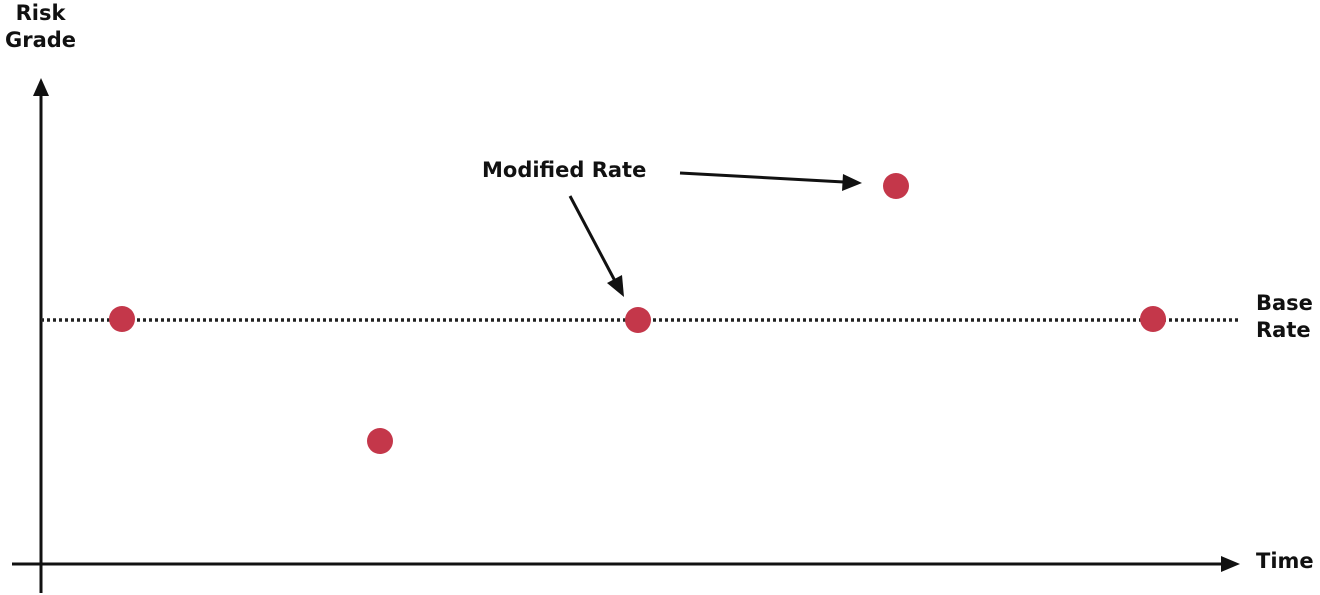  Describe the element at coordinates (615, 286) in the screenshot. I see `annotation-arrowhead-down-icon` at that location.